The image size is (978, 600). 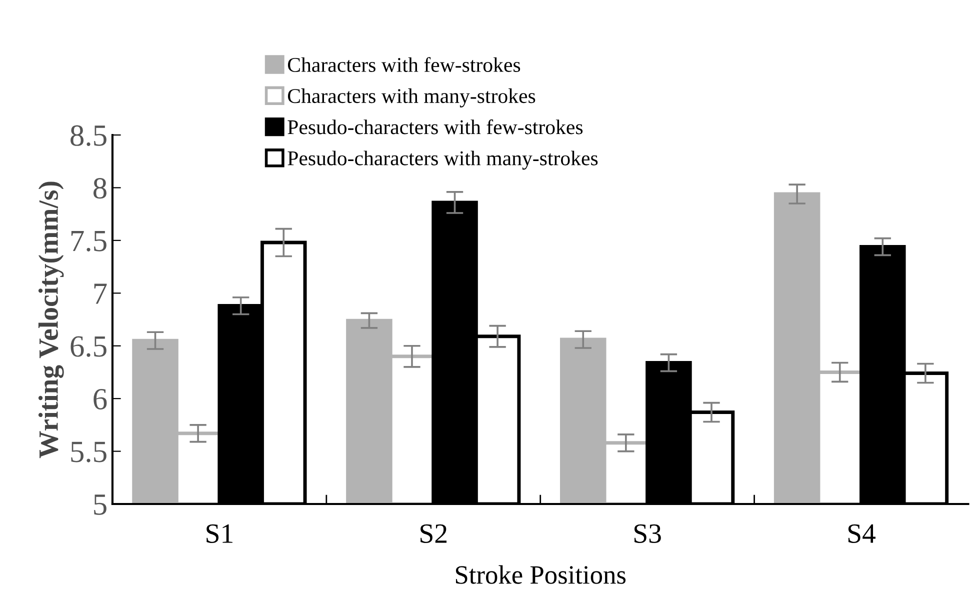 I want to click on x-tick-label: S1, so click(x=219, y=533).